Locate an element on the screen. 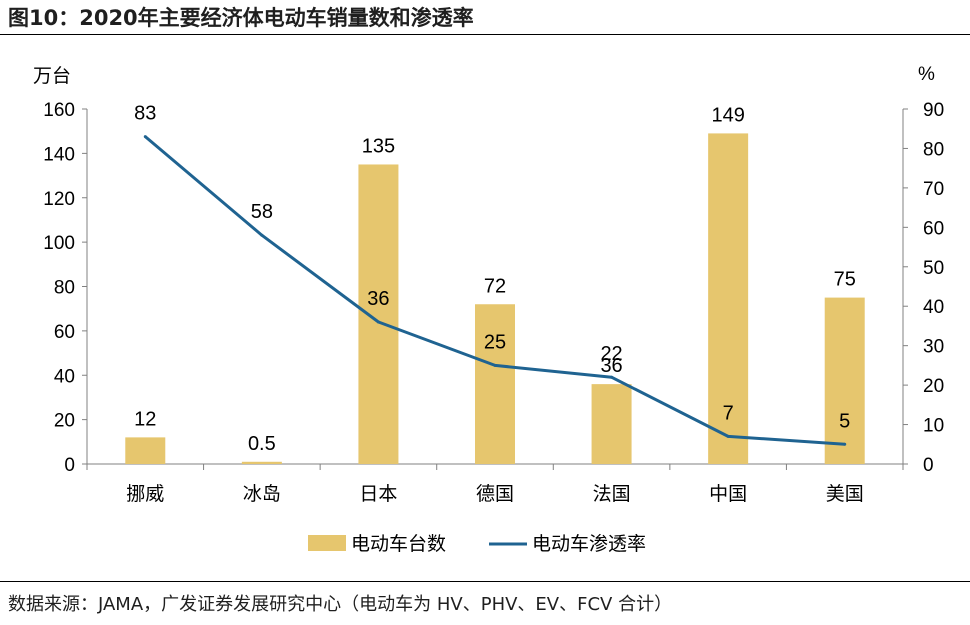  right-tick-label: 40 is located at coordinates (933, 307).